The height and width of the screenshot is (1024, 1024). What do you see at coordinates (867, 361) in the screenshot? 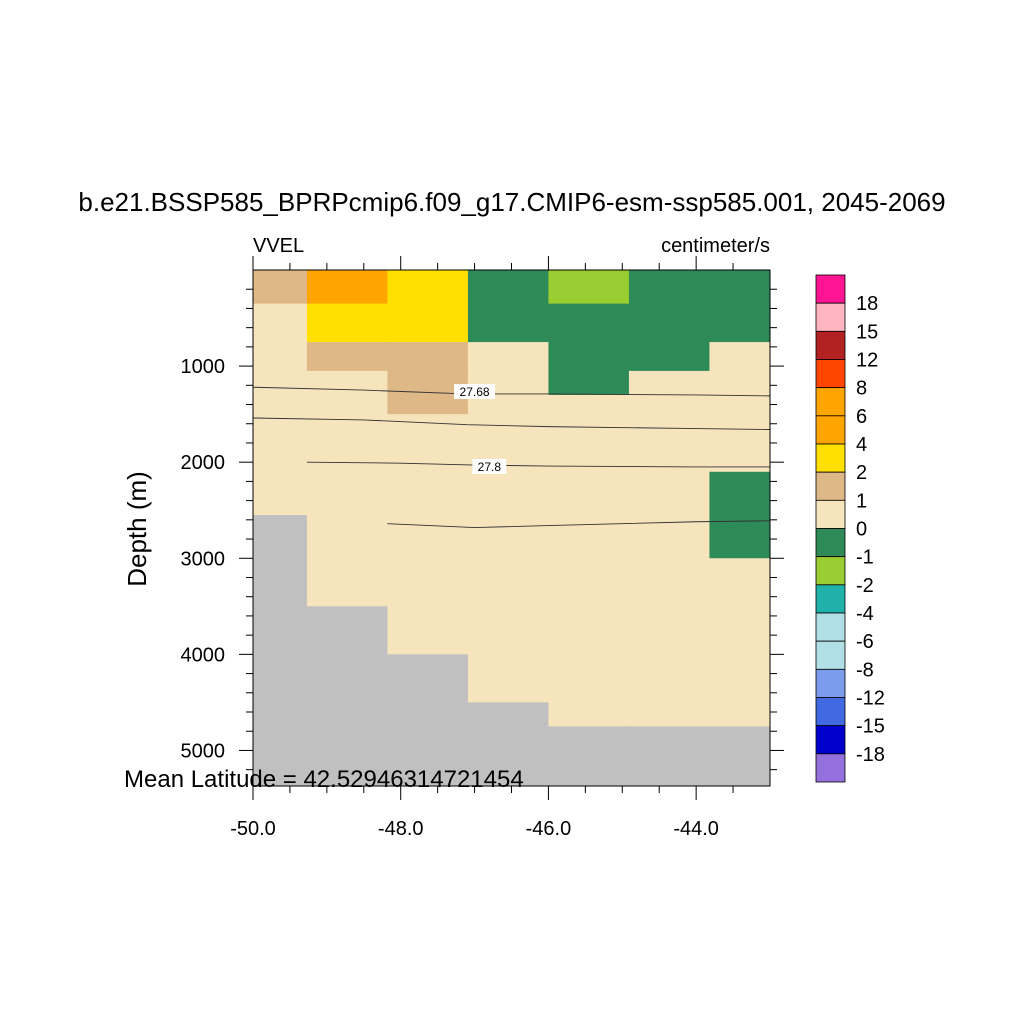
I see `legend-label-2: 12` at bounding box center [867, 361].